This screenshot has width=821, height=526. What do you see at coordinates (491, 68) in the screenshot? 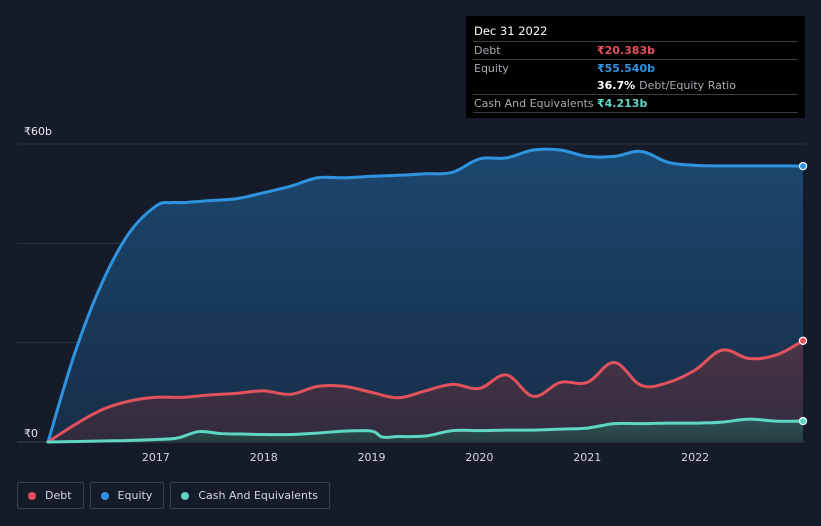
I see `tooltip-equity-label: Equity` at bounding box center [491, 68].